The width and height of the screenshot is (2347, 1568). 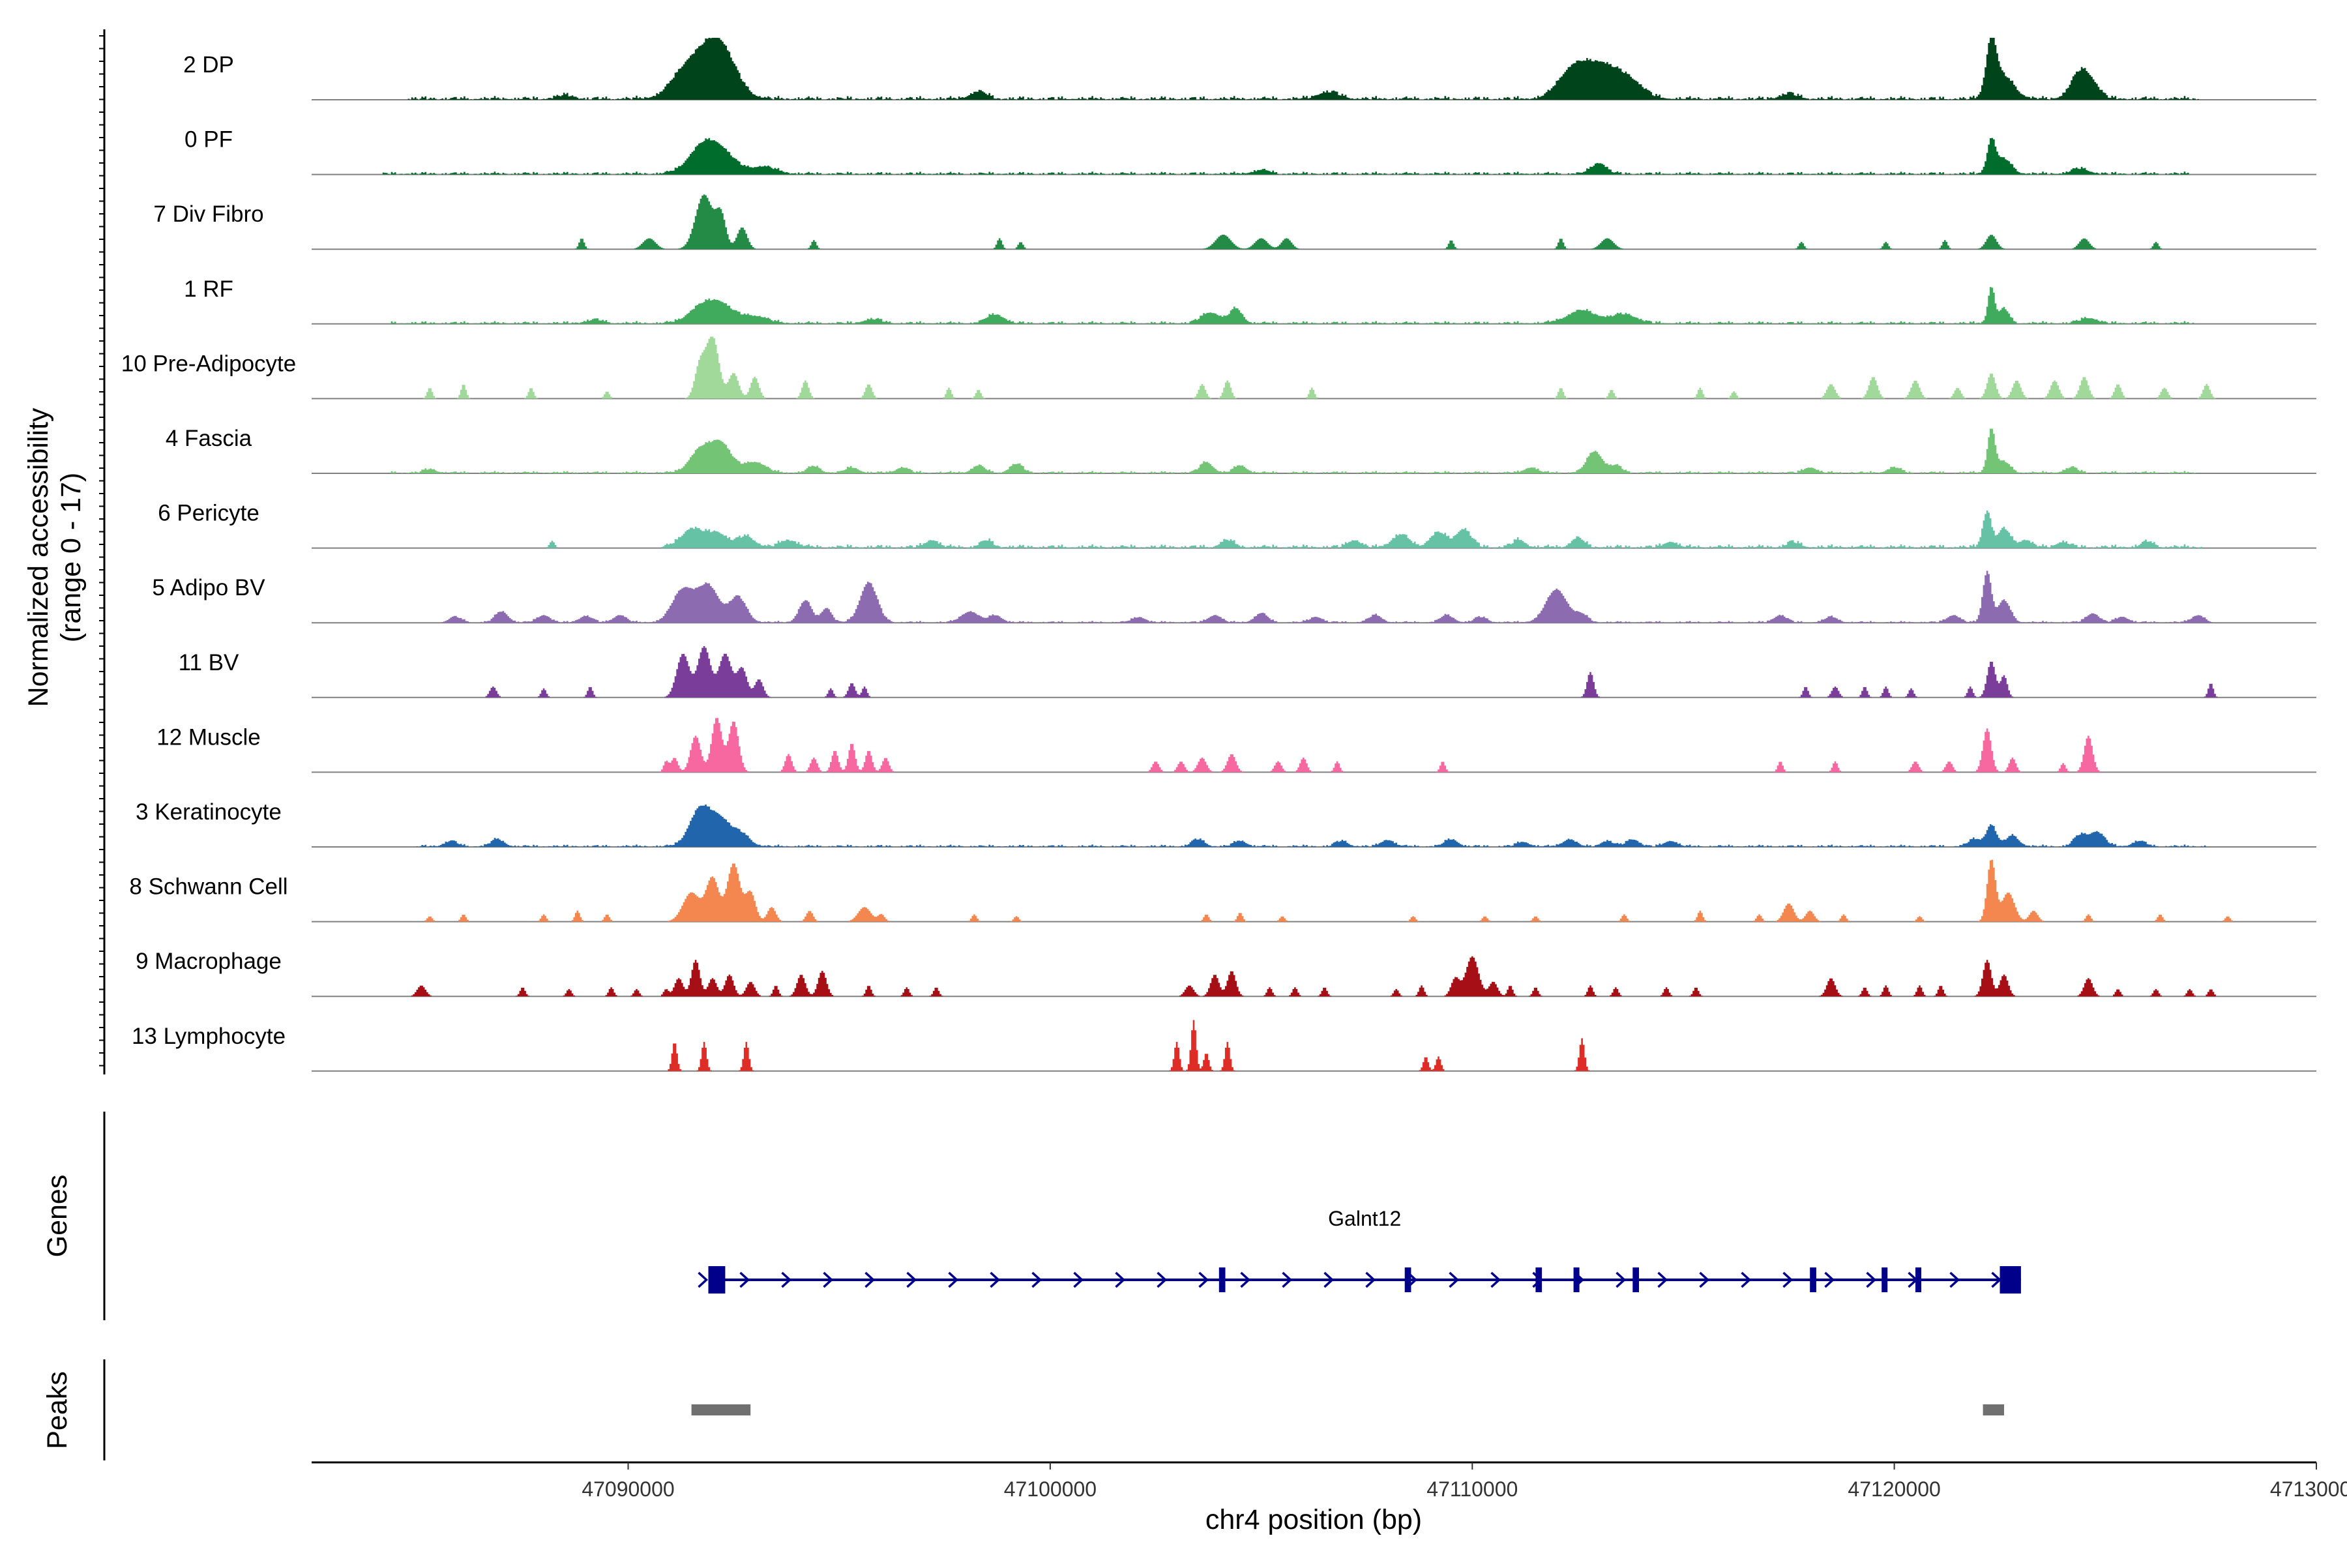 What do you see at coordinates (209, 439) in the screenshot?
I see `track-label: 4 Fascia` at bounding box center [209, 439].